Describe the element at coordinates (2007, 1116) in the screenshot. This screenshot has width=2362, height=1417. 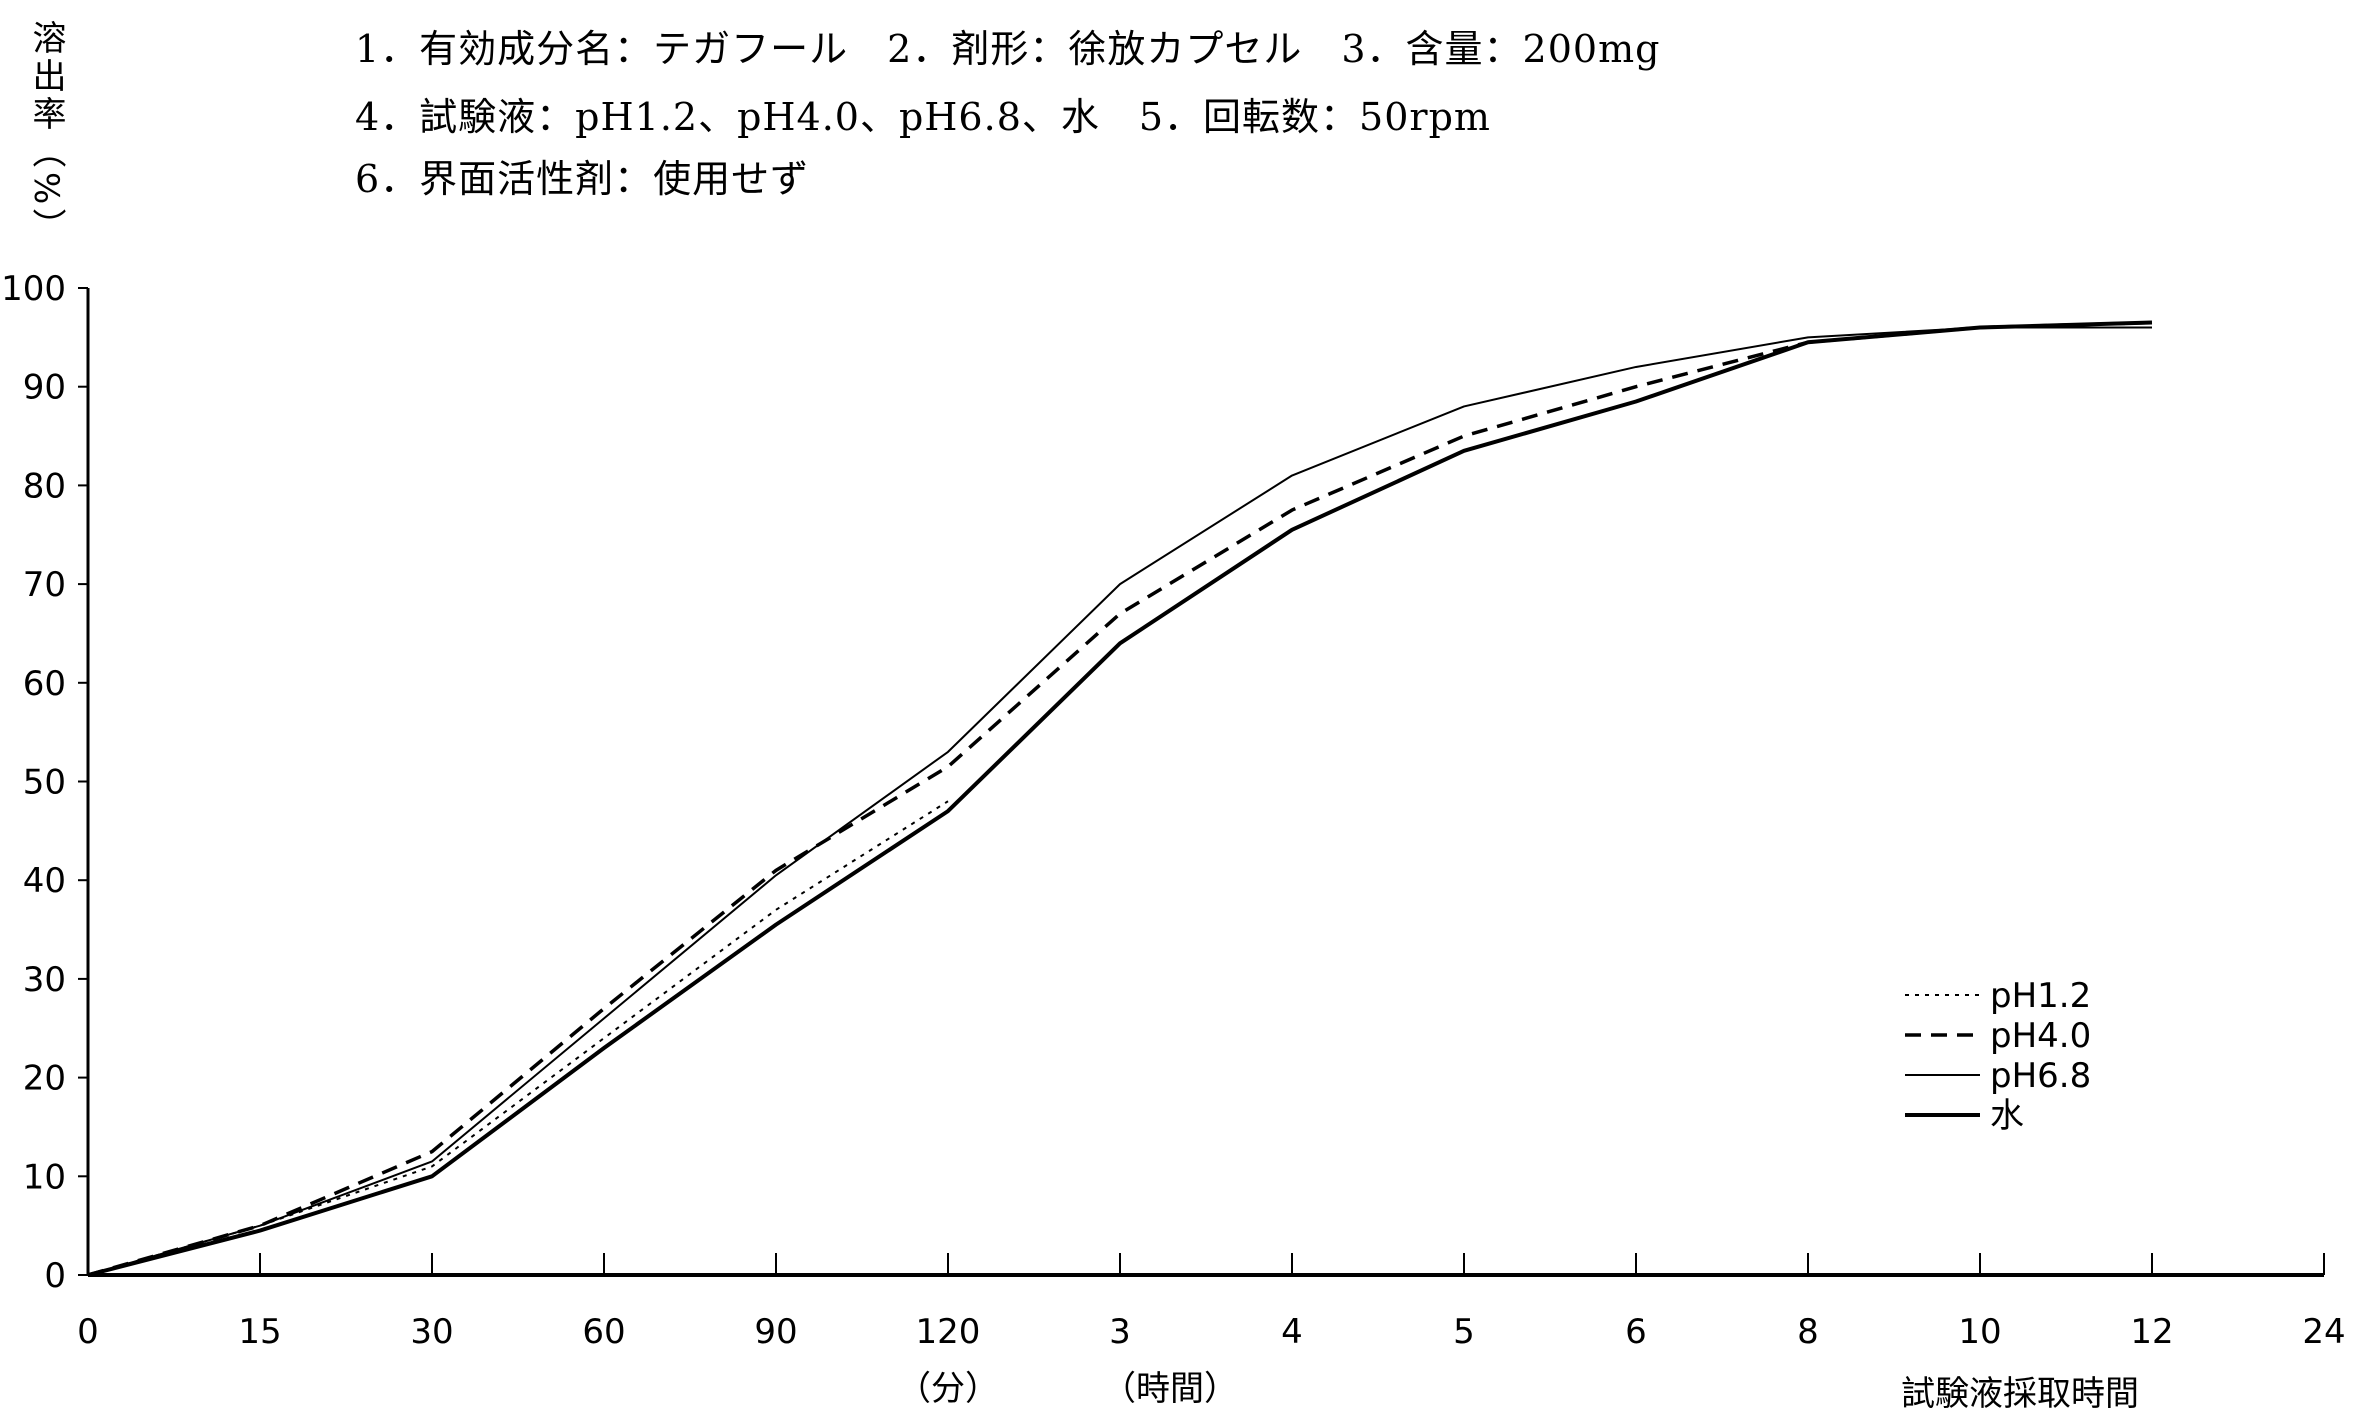
I see `legend-label: 水` at that location.